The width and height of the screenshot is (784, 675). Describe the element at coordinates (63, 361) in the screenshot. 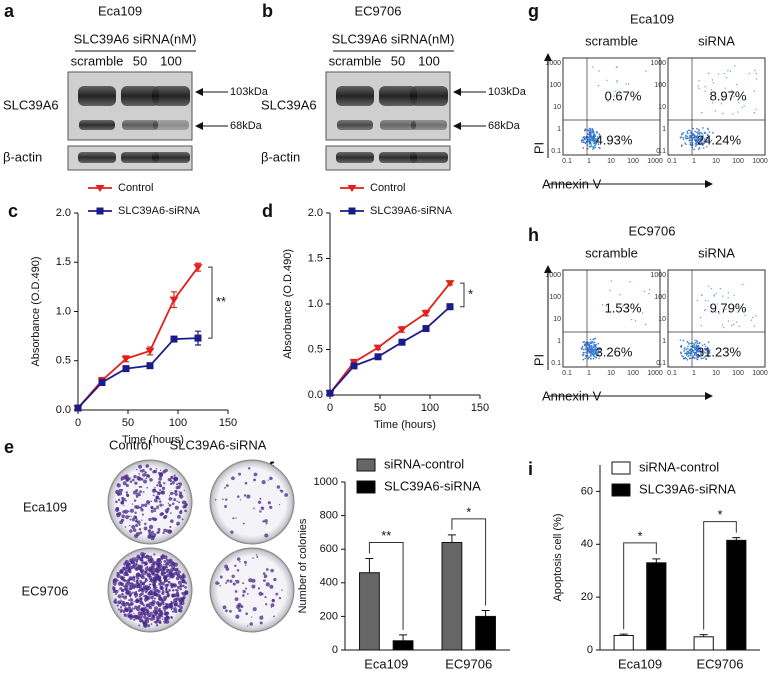

I see `y-tick-label: 0.5` at that location.